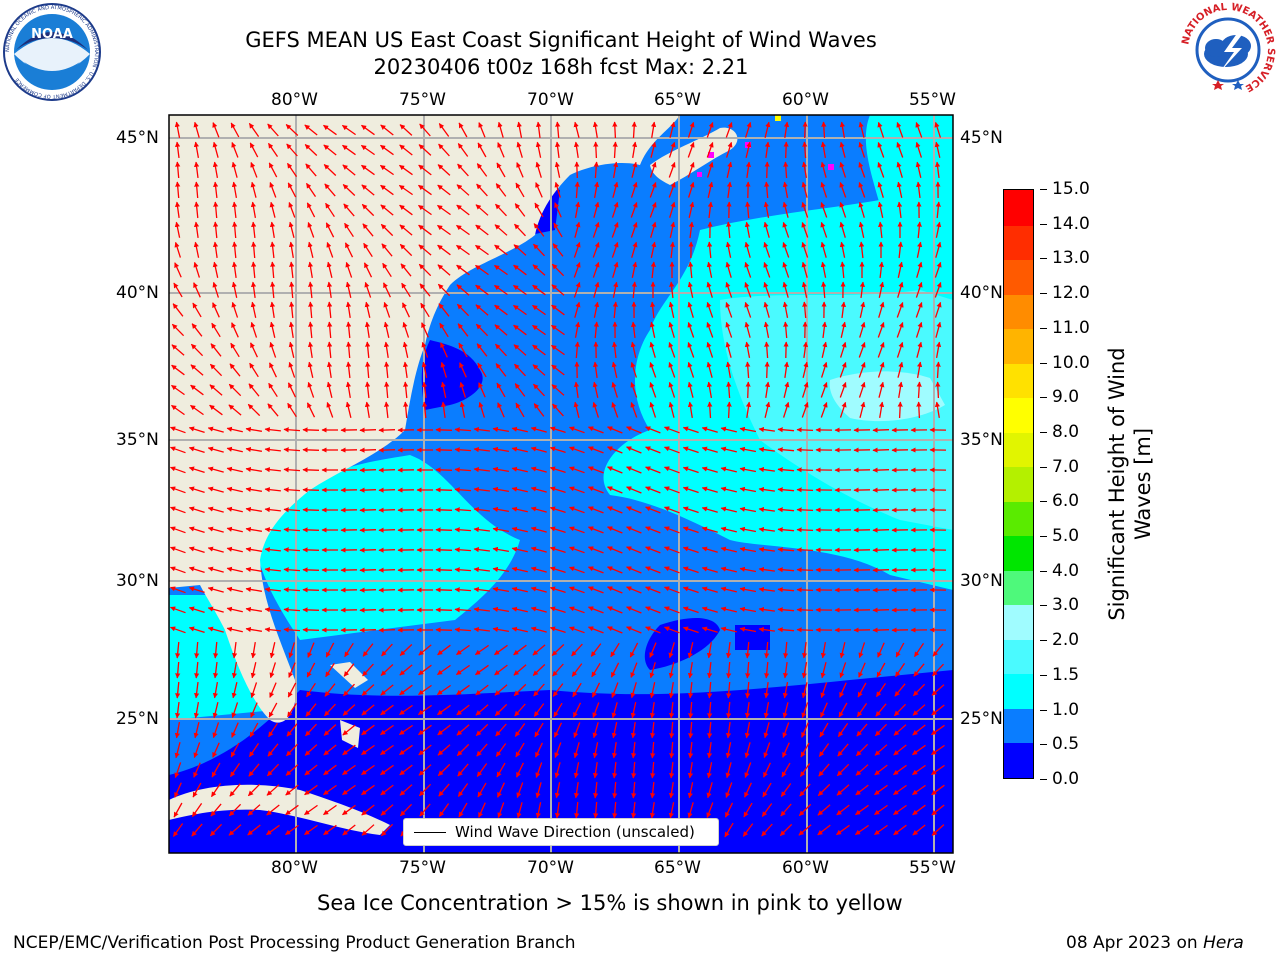 The width and height of the screenshot is (1280, 960). I want to click on colorbar-tick-label: 10.0, so click(1071, 362).